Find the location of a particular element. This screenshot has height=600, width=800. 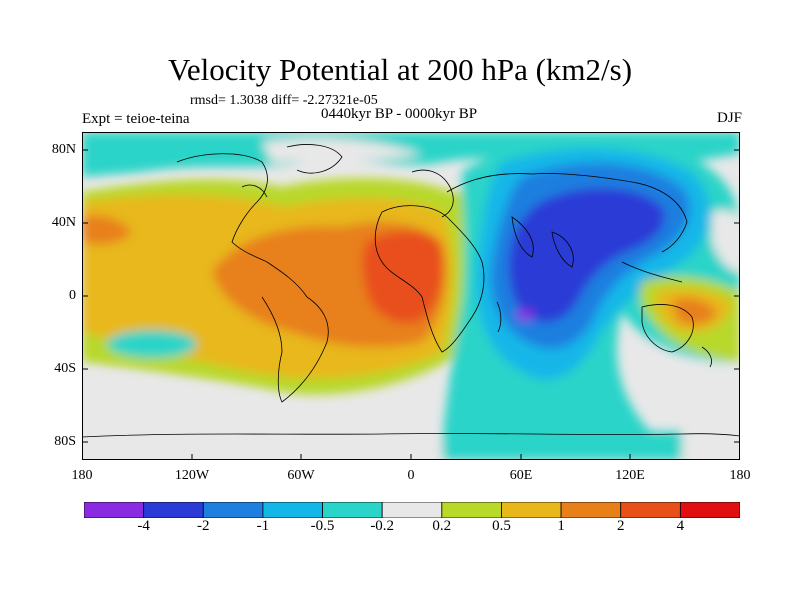

colorbar-label: 0.2 is located at coordinates (442, 526).